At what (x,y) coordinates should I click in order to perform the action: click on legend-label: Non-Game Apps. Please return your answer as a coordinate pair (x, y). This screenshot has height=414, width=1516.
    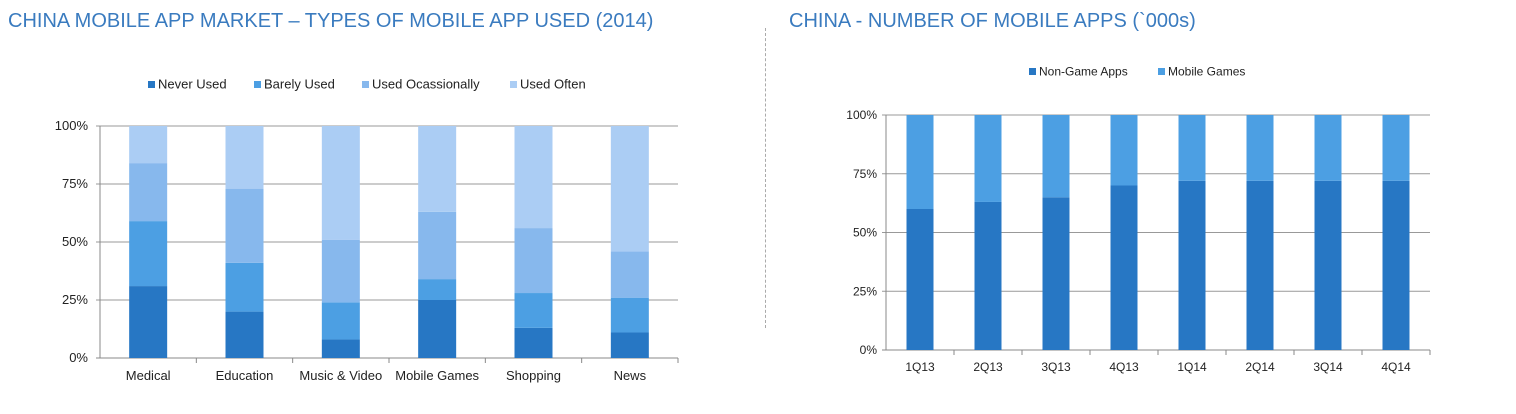
    Looking at the image, I should click on (1083, 72).